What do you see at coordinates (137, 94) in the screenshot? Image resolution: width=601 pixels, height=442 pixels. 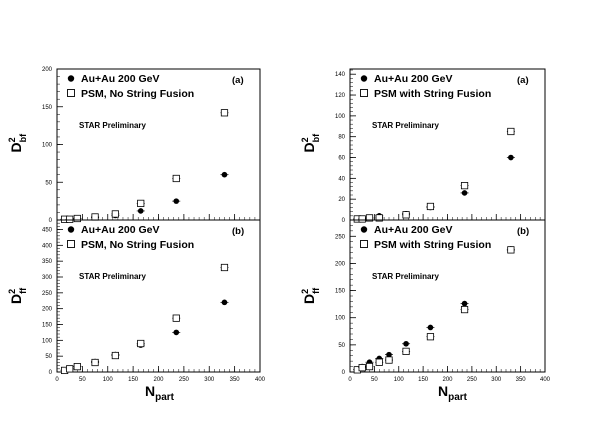 I see `legend-label: PSM, No String Fusion` at bounding box center [137, 94].